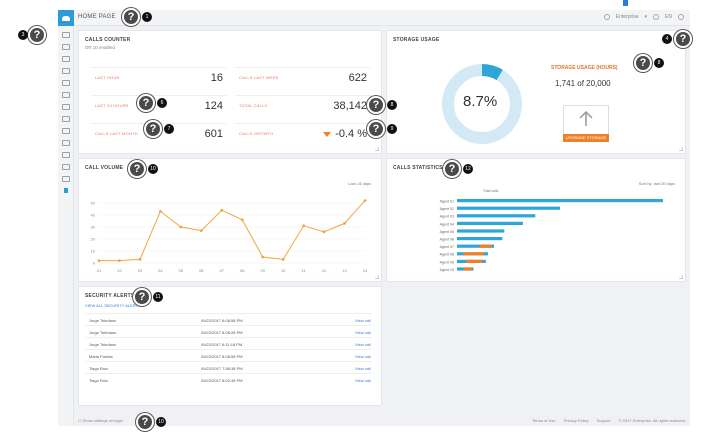 This screenshot has height=448, width=727. What do you see at coordinates (66, 47) in the screenshot?
I see `sidebar-calls-icon` at bounding box center [66, 47].